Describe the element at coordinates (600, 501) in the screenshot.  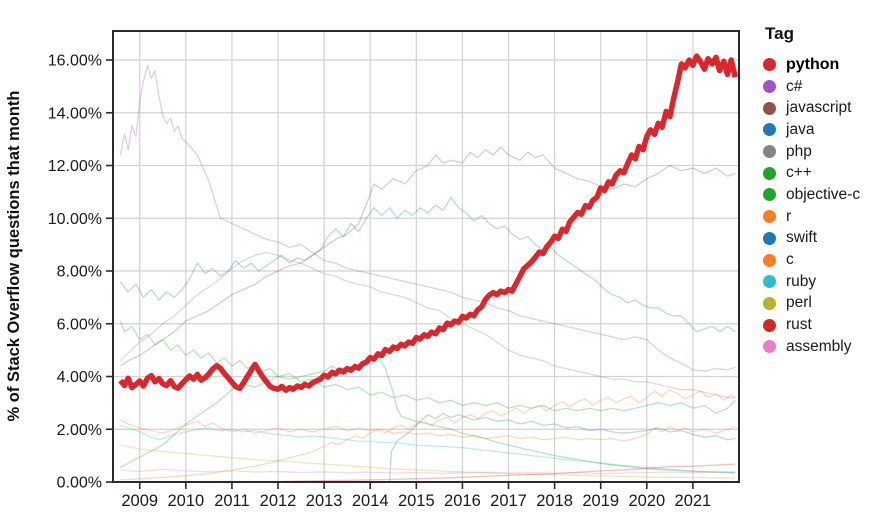
I see `x-tick-label: 2019` at that location.